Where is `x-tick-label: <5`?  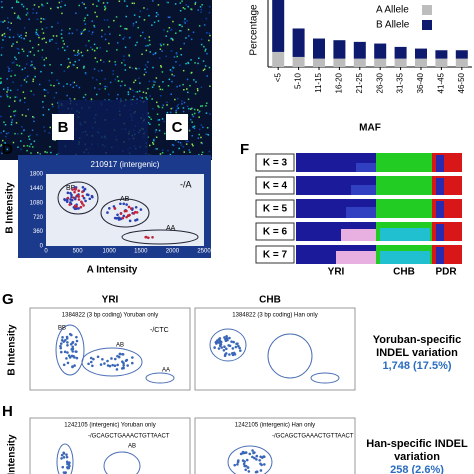
x-tick-label: <5 is located at coordinates (277, 77).